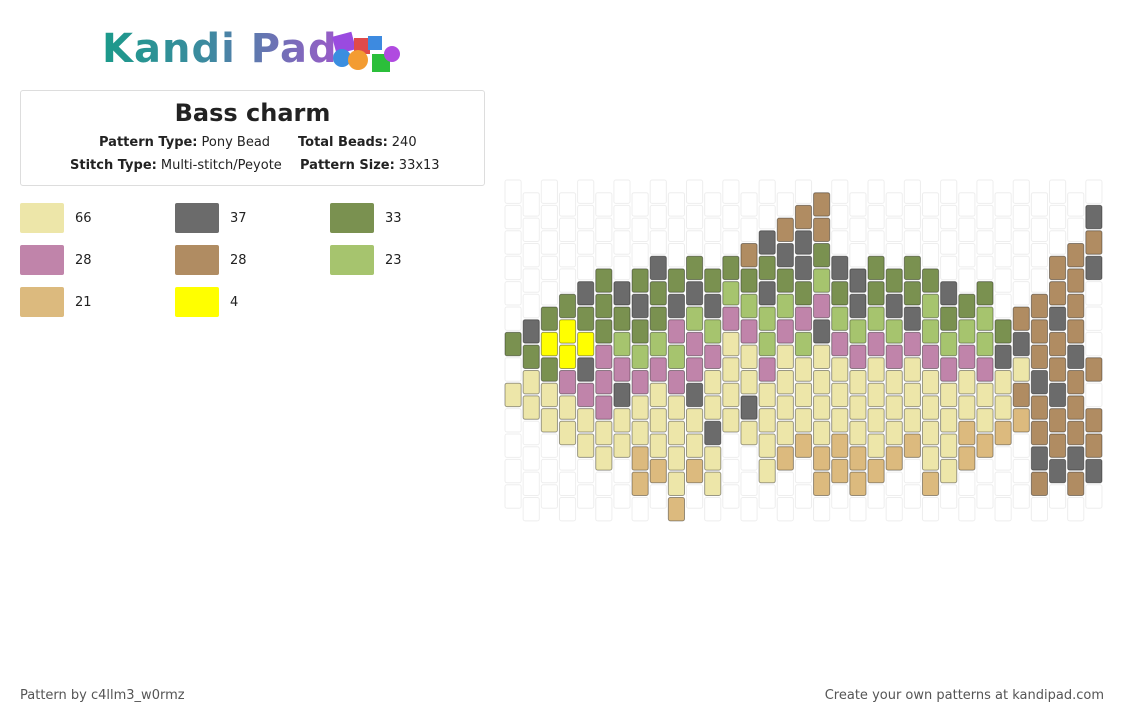  Describe the element at coordinates (234, 302) in the screenshot. I see `count: 4` at that location.